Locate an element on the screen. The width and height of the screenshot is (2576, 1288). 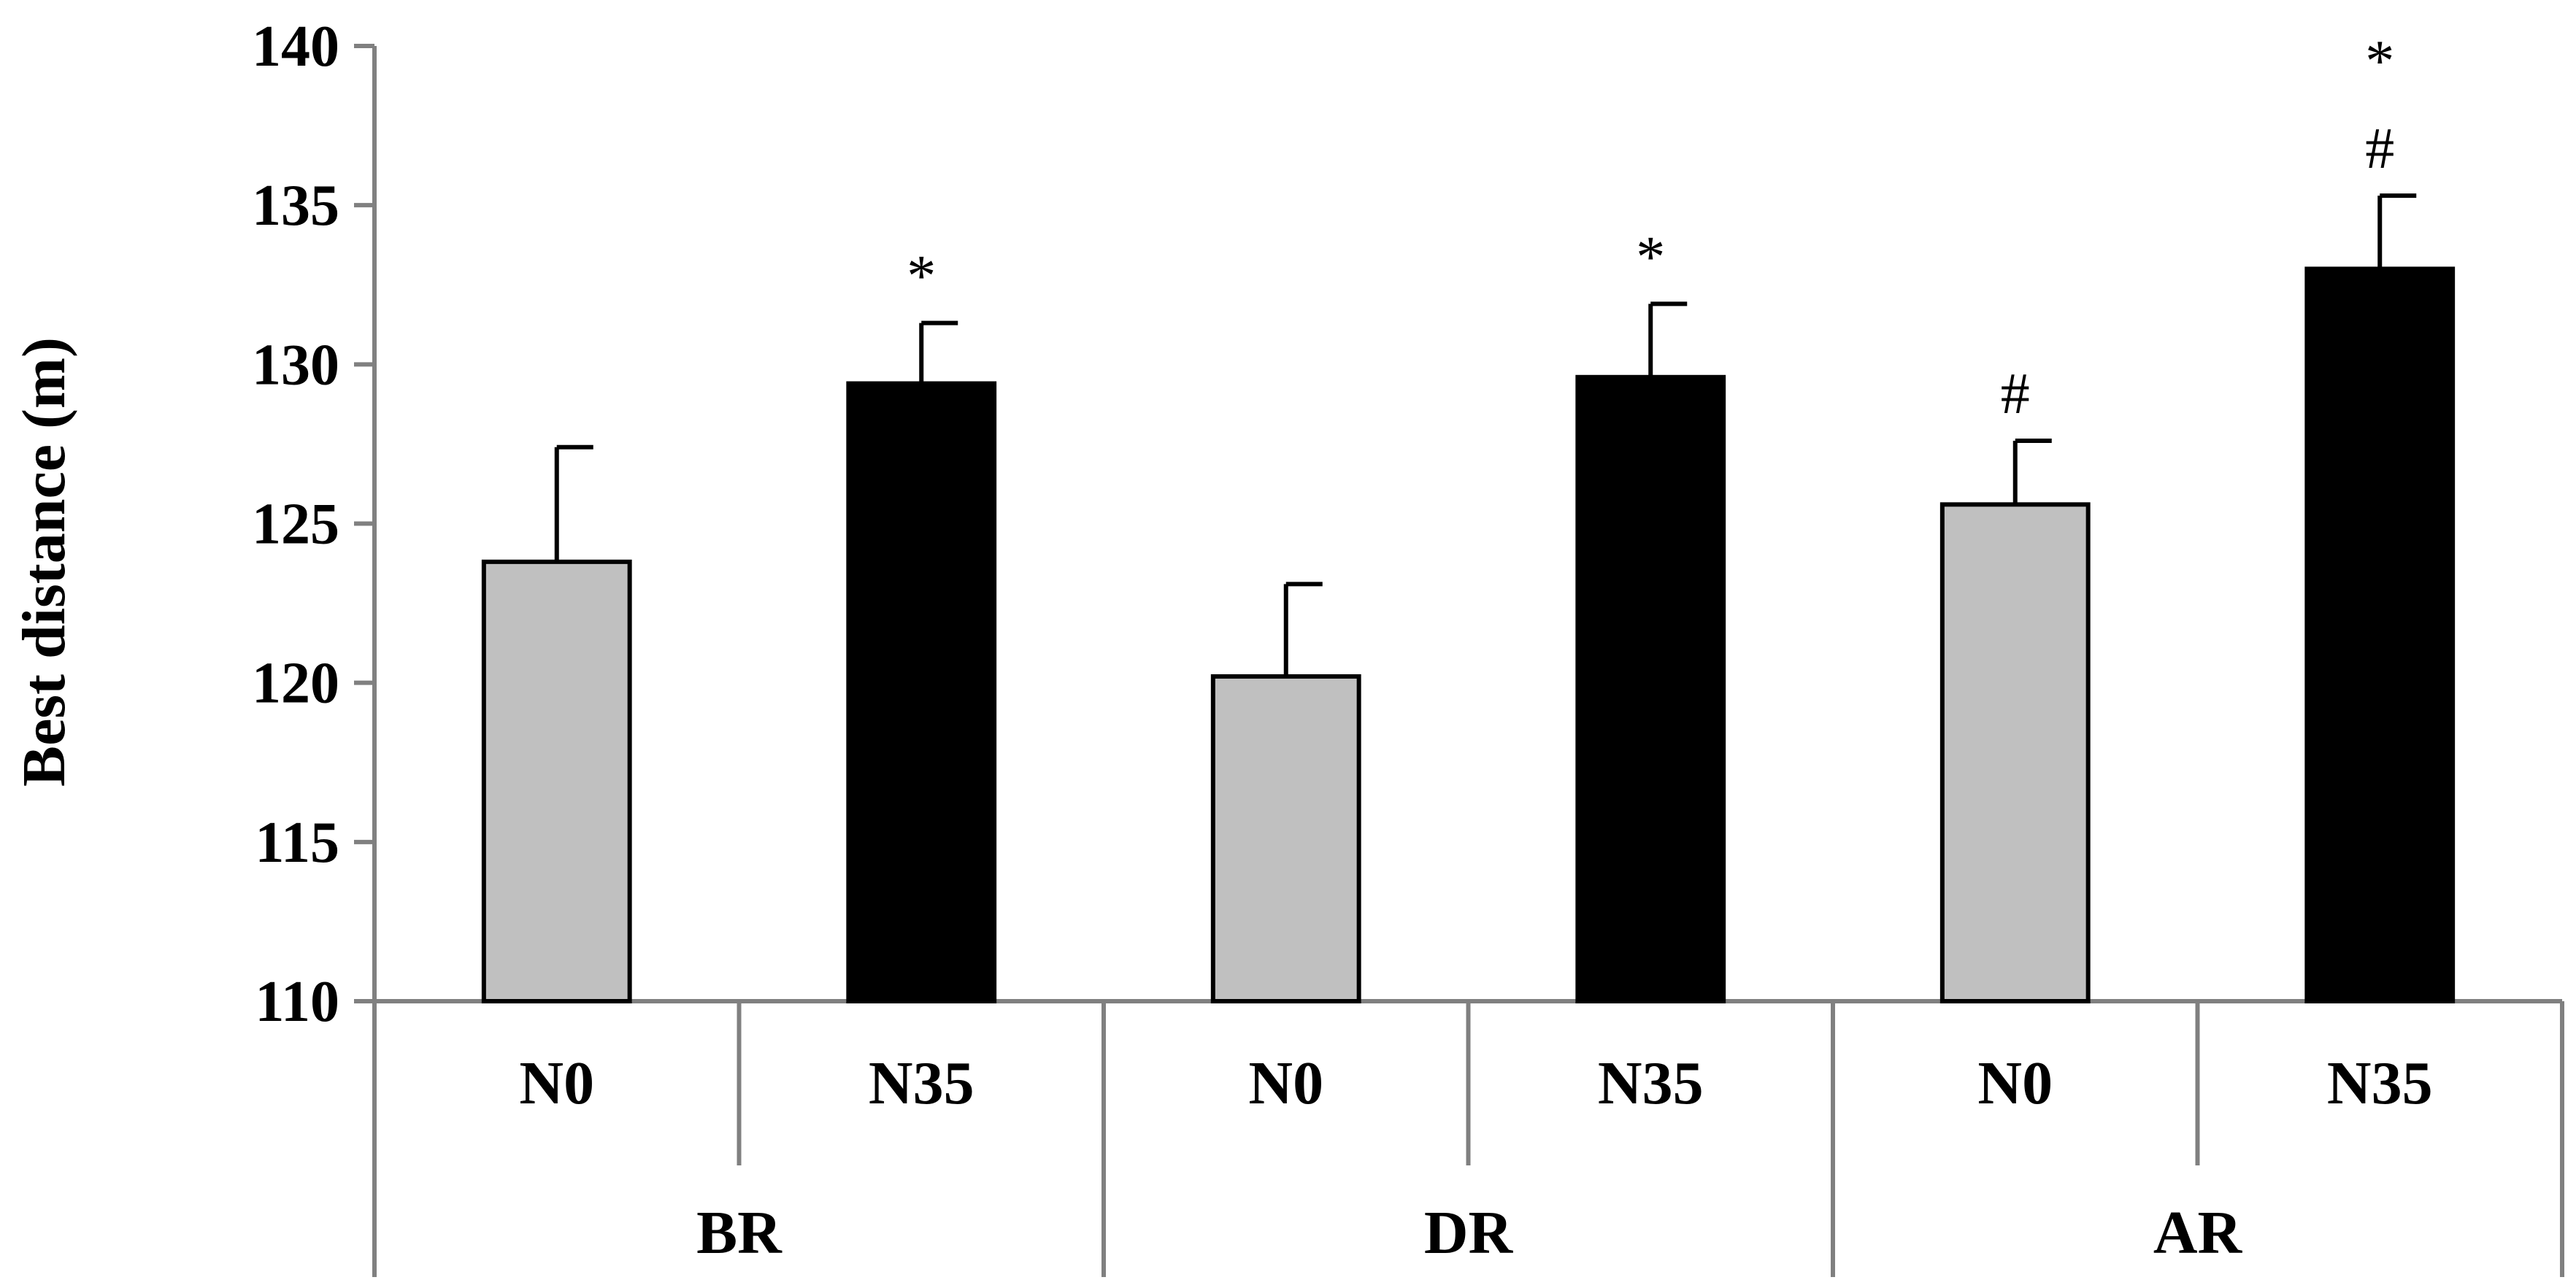
bar-ar-n35 is located at coordinates (2380, 634).